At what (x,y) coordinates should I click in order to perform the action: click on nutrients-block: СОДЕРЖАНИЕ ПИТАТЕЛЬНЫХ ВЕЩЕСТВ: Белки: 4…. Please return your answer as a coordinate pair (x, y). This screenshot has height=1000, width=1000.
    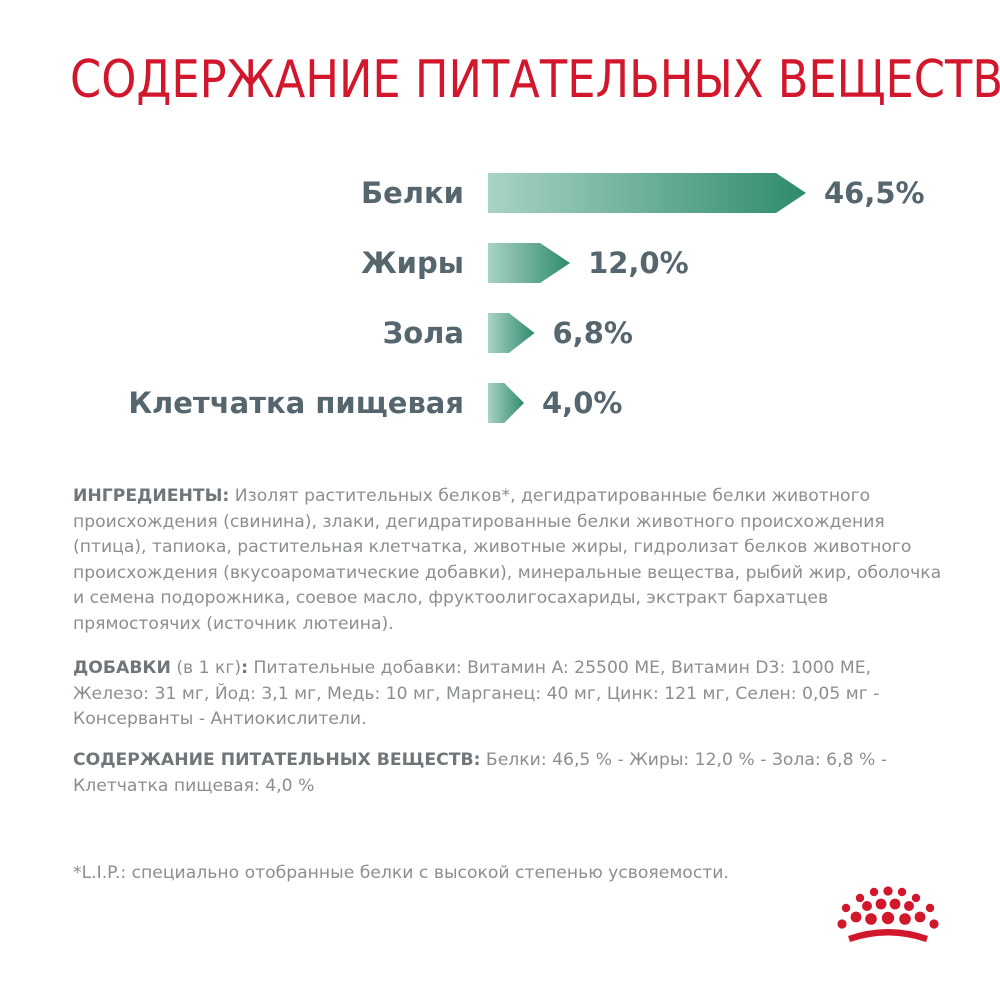
    Looking at the image, I should click on (508, 773).